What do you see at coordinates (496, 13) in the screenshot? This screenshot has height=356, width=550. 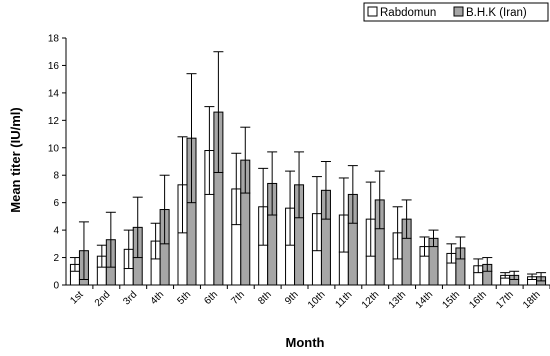 I see `legend-label-bhk-iran: B.H.K (Iran)` at bounding box center [496, 13].